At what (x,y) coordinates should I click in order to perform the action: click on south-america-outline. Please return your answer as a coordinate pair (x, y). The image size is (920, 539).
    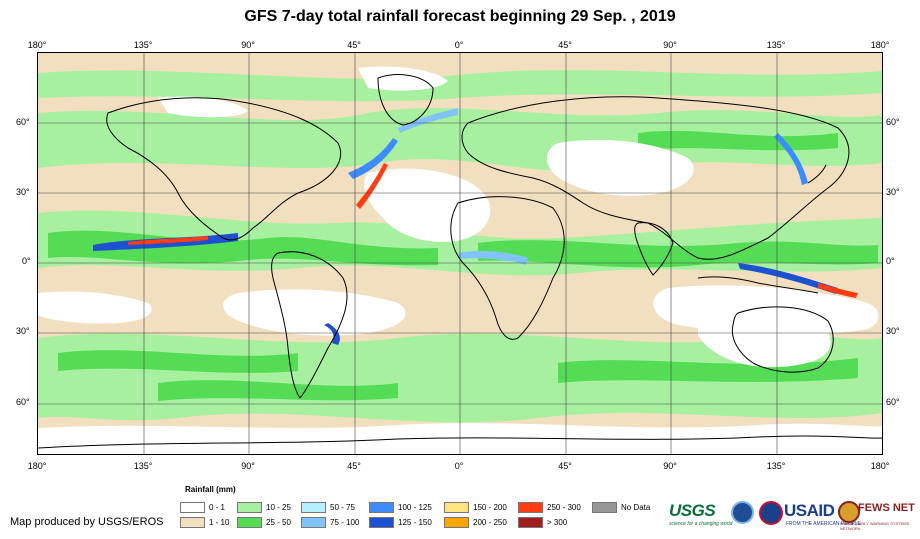
    Looking at the image, I should click on (309, 325).